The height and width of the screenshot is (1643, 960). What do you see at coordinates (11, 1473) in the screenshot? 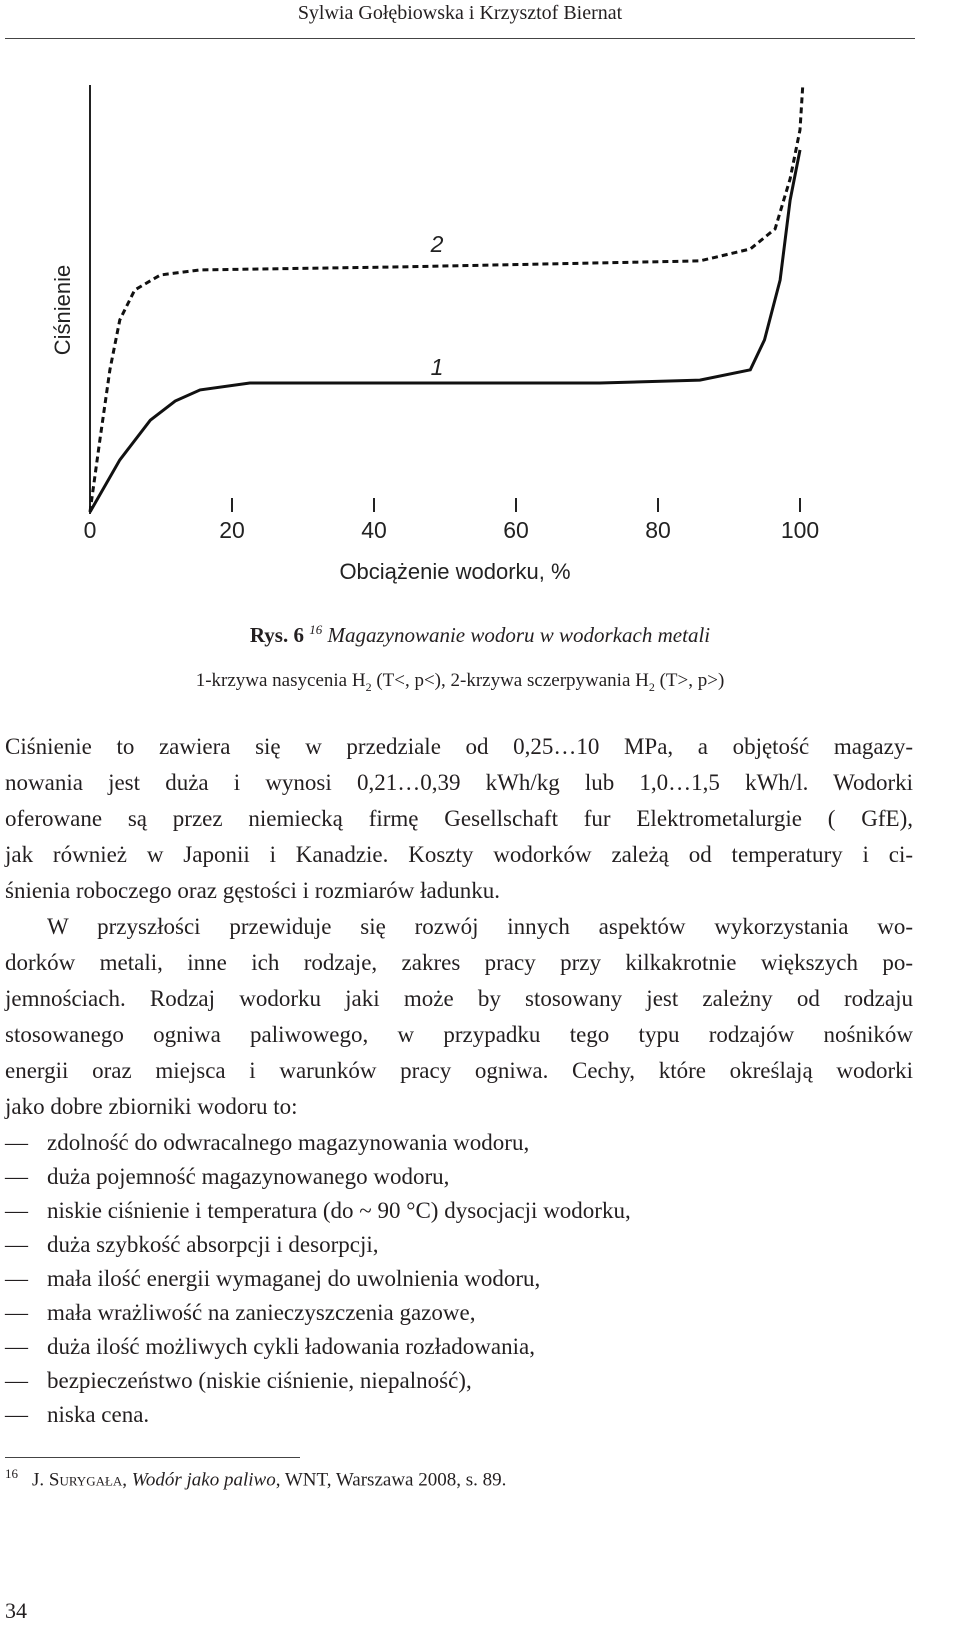
I see `footnote-number: 16` at bounding box center [11, 1473].